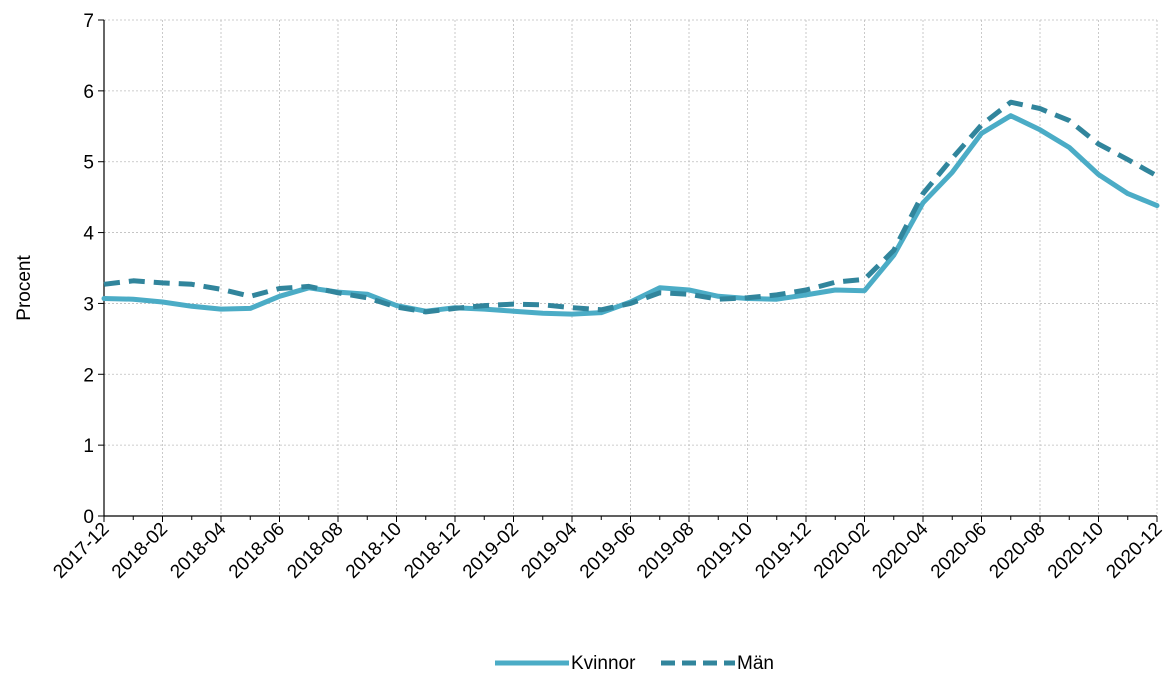  What do you see at coordinates (374, 551) in the screenshot?
I see `x-tick-label: 2018-10` at bounding box center [374, 551].